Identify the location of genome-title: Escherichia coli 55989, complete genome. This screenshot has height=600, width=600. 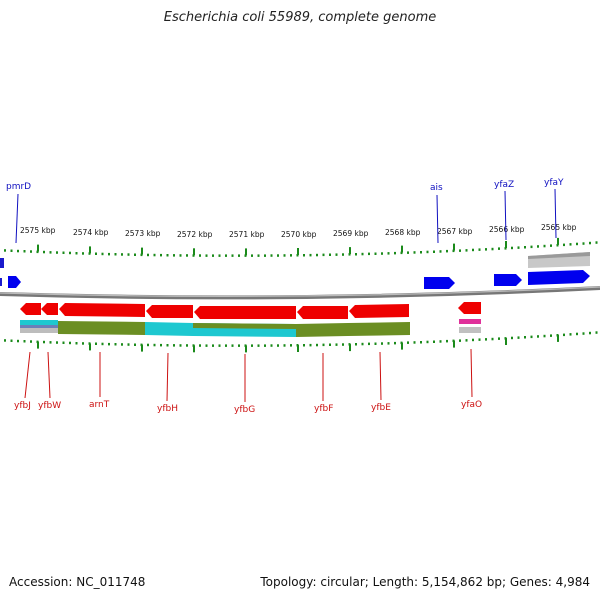
(300, 17).